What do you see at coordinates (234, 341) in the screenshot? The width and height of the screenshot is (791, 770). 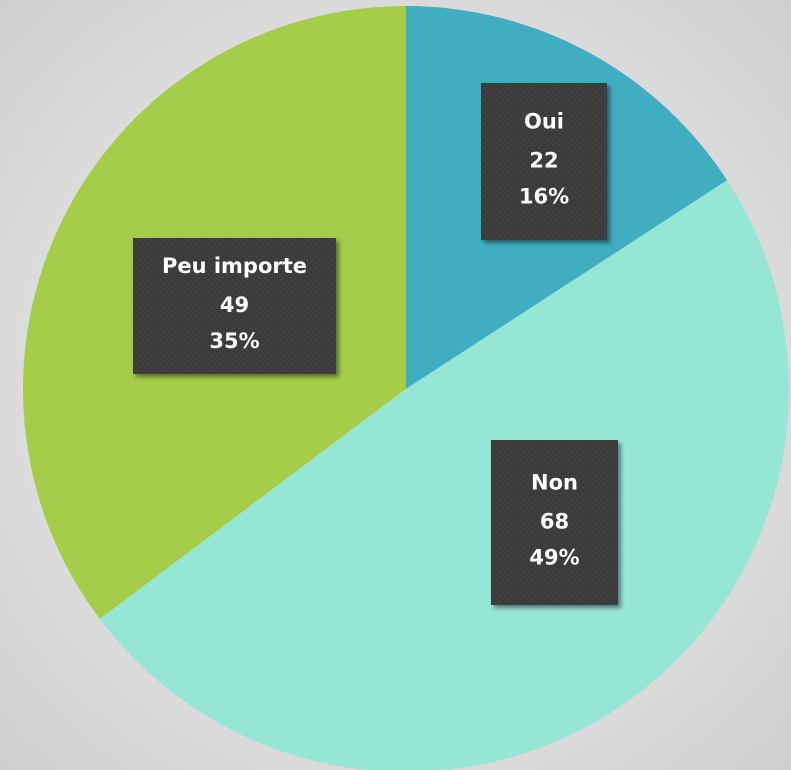 I see `percent-label: 35%` at bounding box center [234, 341].